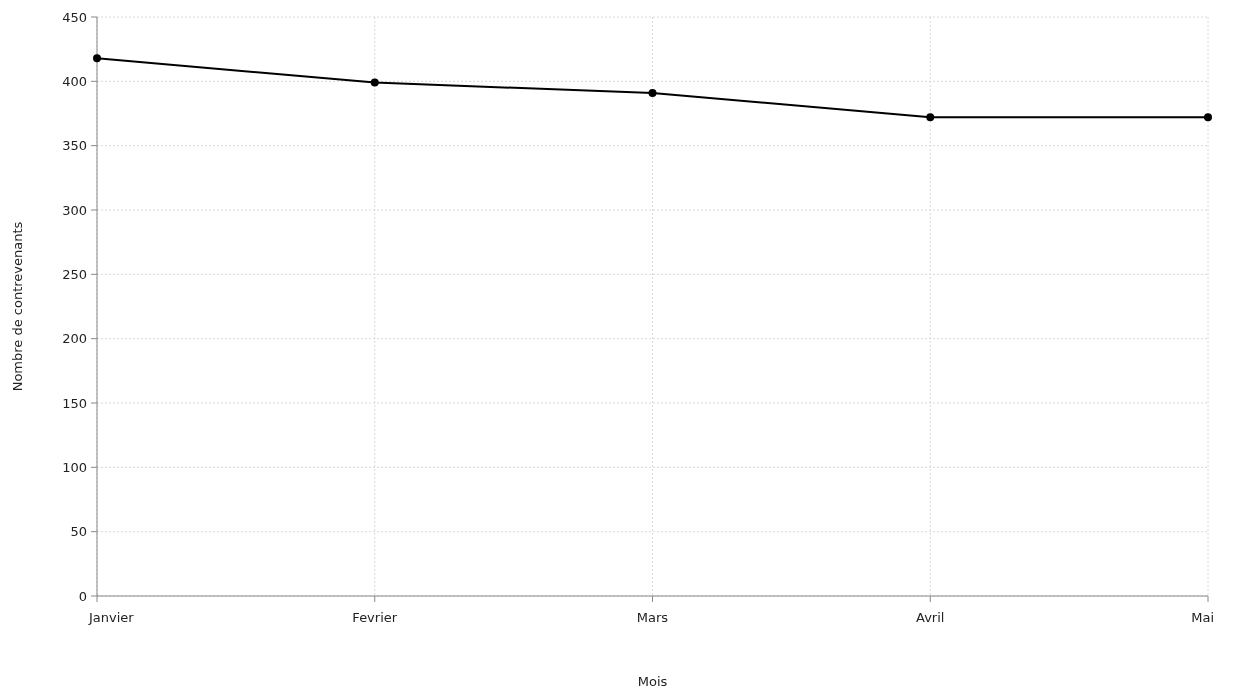  I want to click on y-tick-label: 200, so click(74, 339).